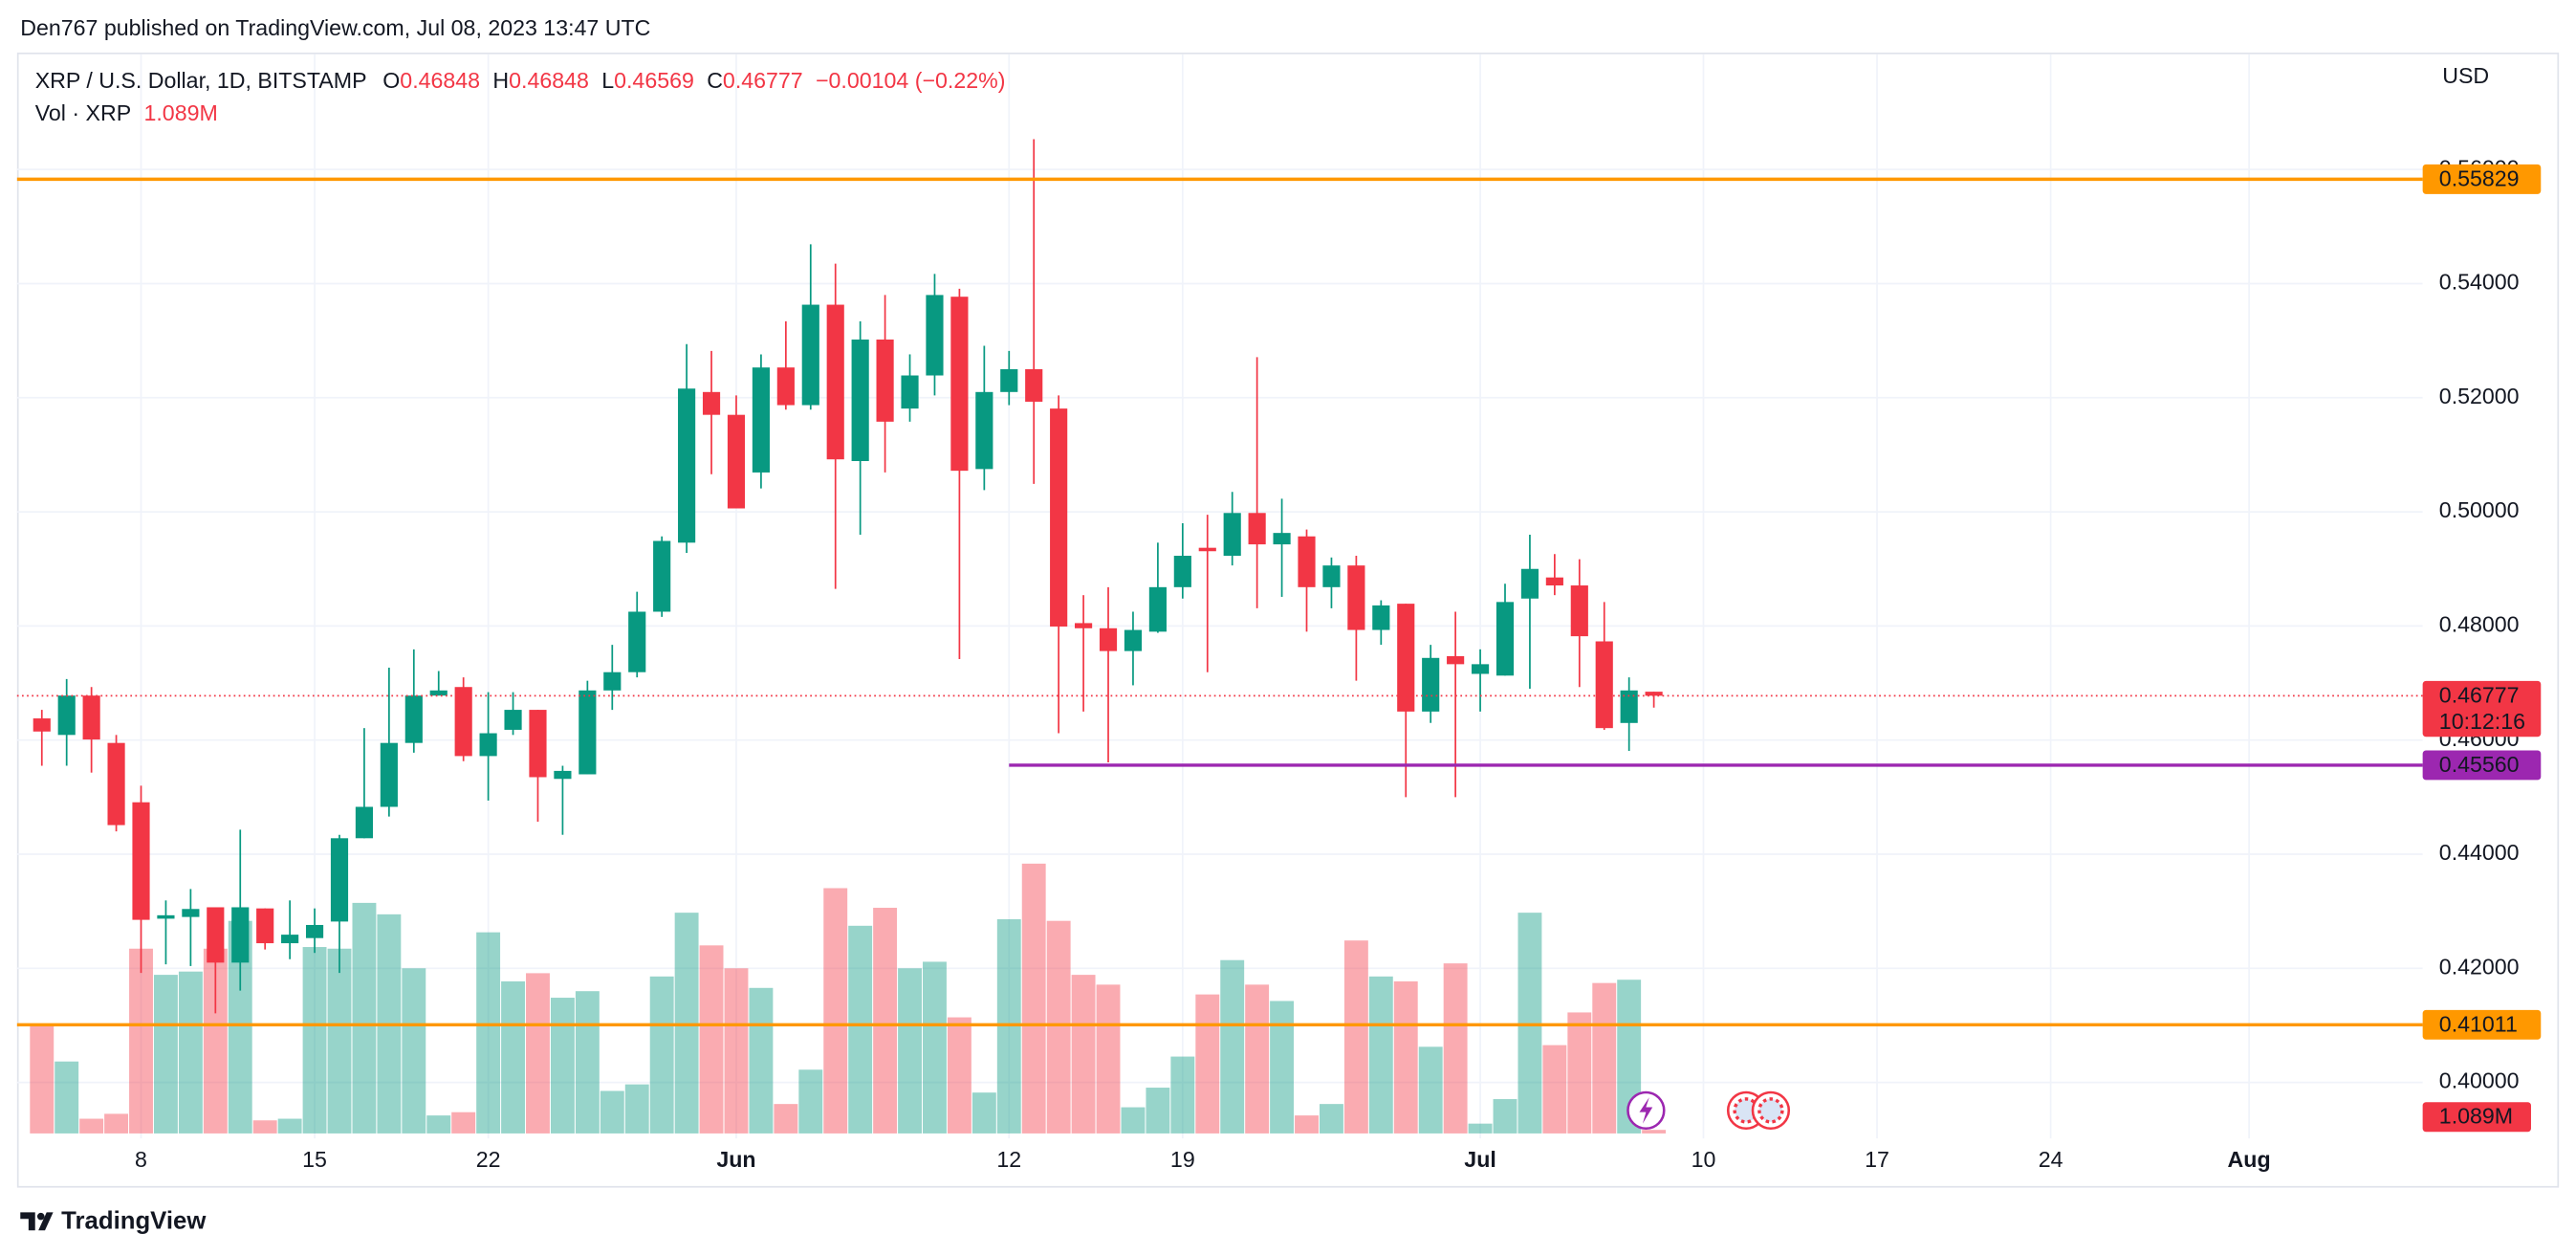 The image size is (2576, 1255). Describe the element at coordinates (2482, 721) in the screenshot. I see `countdown-label: 10:12:16` at that location.